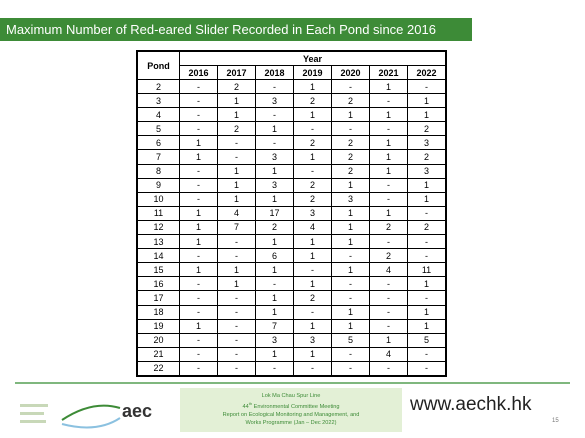 This screenshot has width=585, height=438. I want to click on cell: 11, so click(427, 270).